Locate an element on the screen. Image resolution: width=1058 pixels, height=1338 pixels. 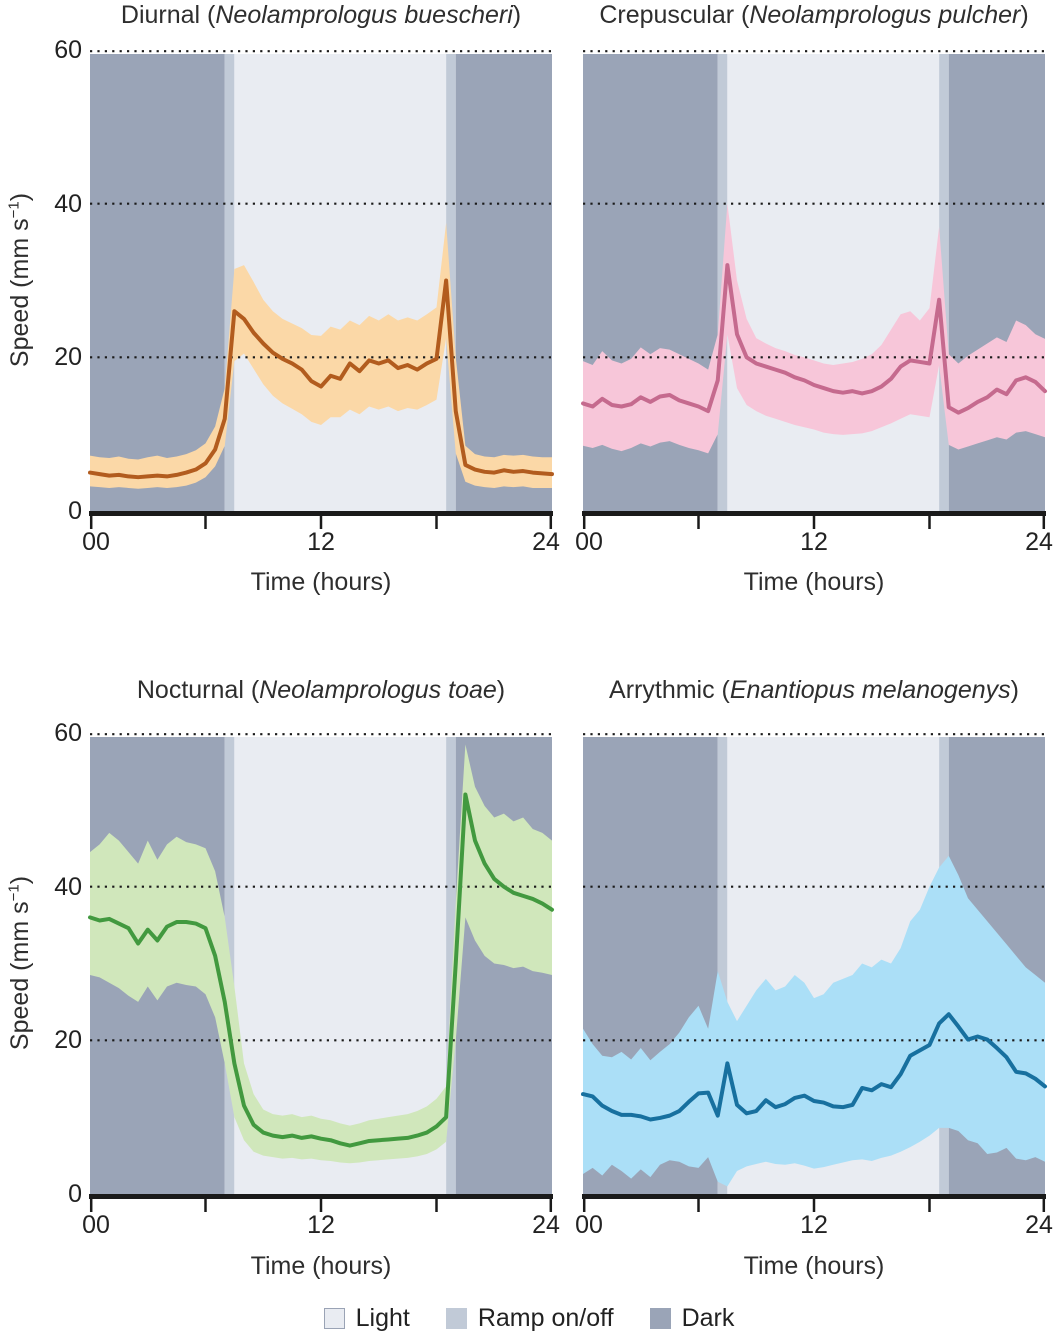
bg-dark-early is located at coordinates (157, 282).